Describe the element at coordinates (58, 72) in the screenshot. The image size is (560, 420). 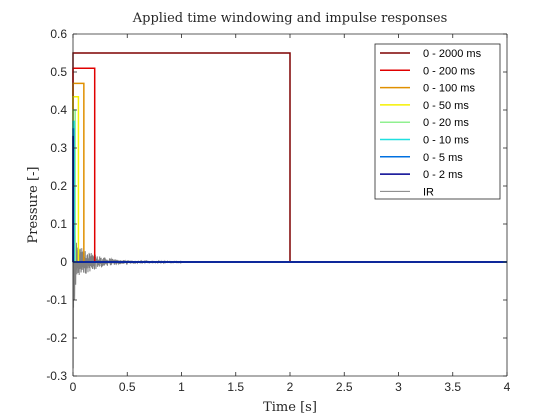
I see `y-tick-label: 0.5` at that location.